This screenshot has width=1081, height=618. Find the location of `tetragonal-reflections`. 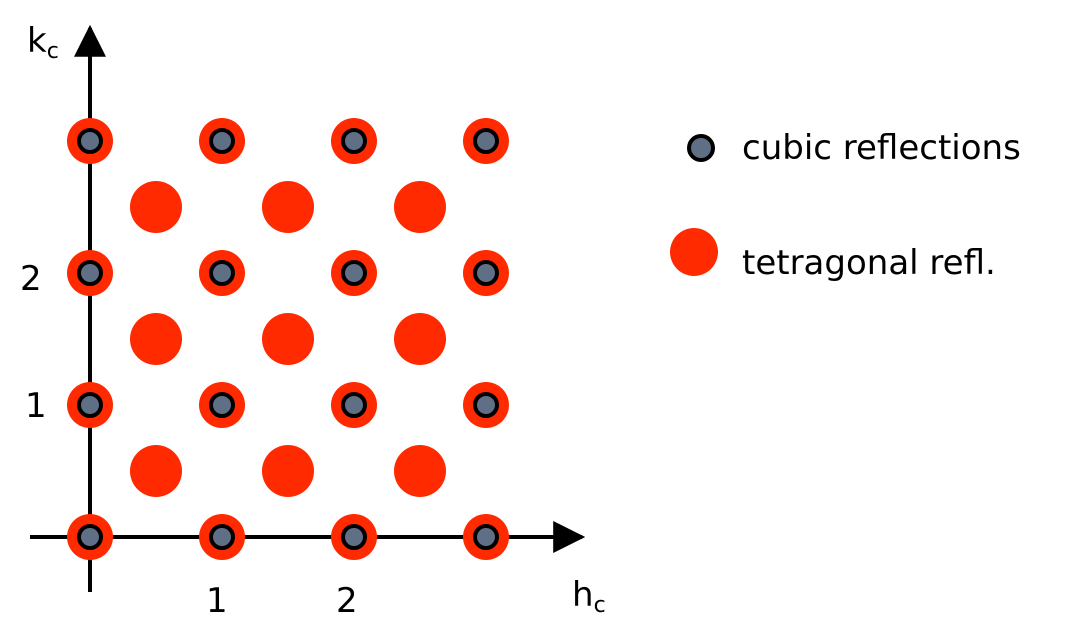

tetragonal-reflections is located at coordinates (288, 339).